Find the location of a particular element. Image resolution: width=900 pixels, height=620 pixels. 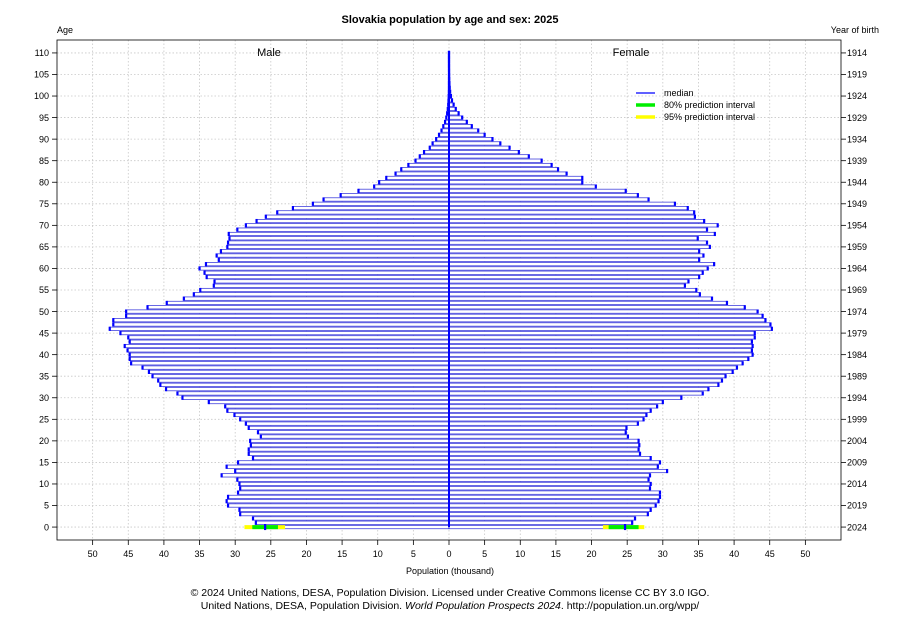

age-tick-label: 40 is located at coordinates (44, 355).